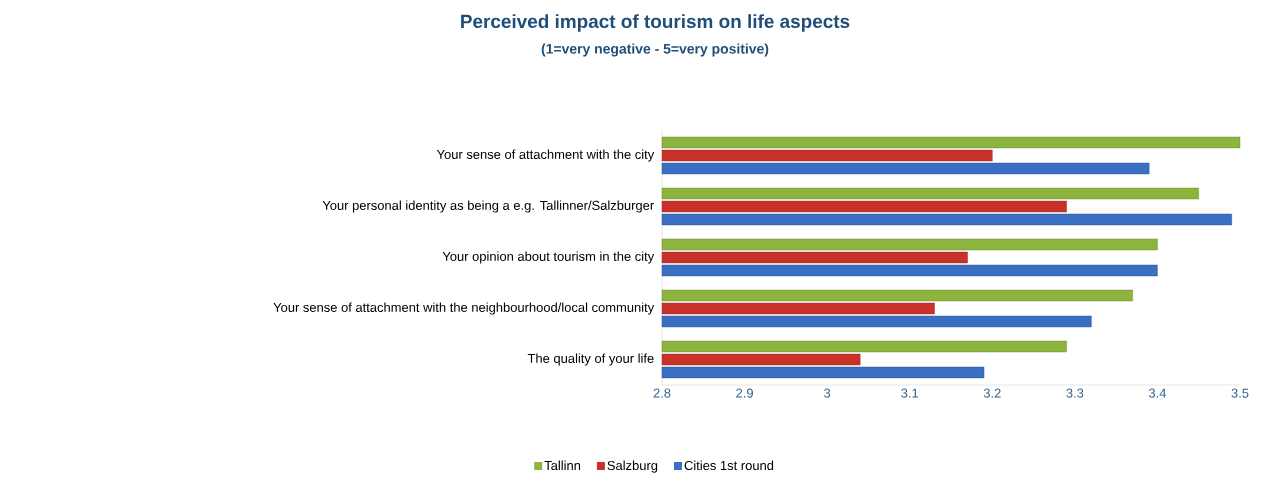 This screenshot has width=1269, height=478. Describe the element at coordinates (910, 393) in the screenshot. I see `x-tick-label: 3.1` at that location.